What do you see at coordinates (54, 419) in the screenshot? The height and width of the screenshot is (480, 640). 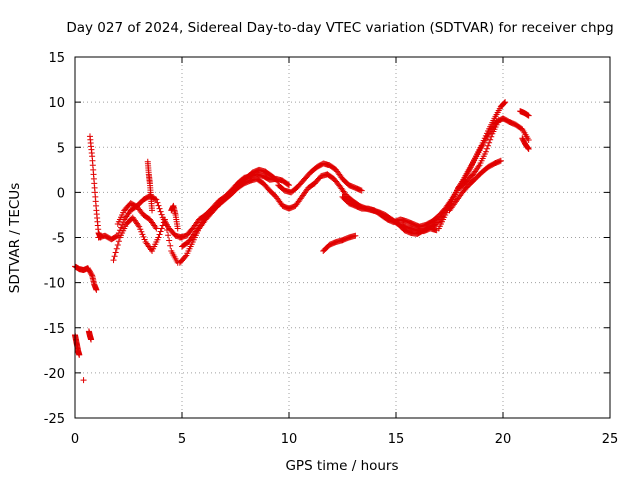 I see `y-tick-label: -25` at bounding box center [54, 419].